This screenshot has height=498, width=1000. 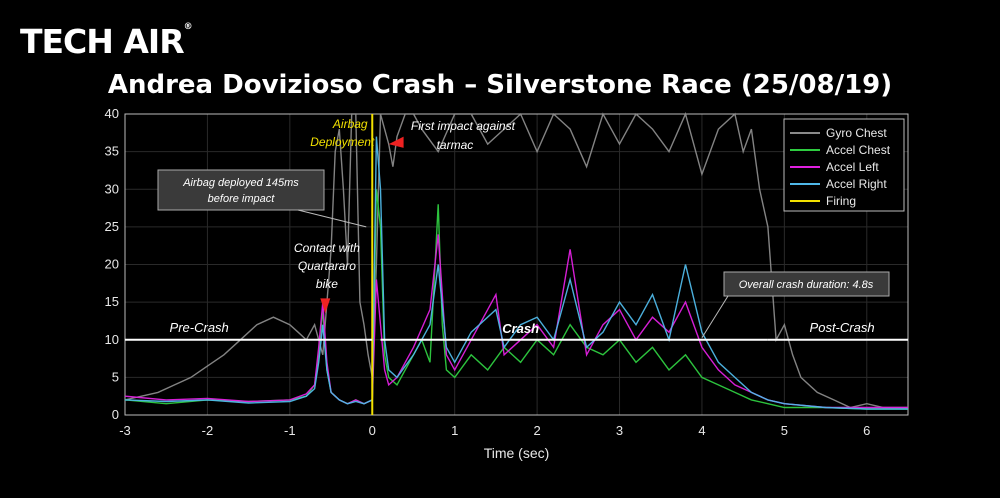 What do you see at coordinates (325, 306) in the screenshot?
I see `annotation-arrow-contact` at bounding box center [325, 306].